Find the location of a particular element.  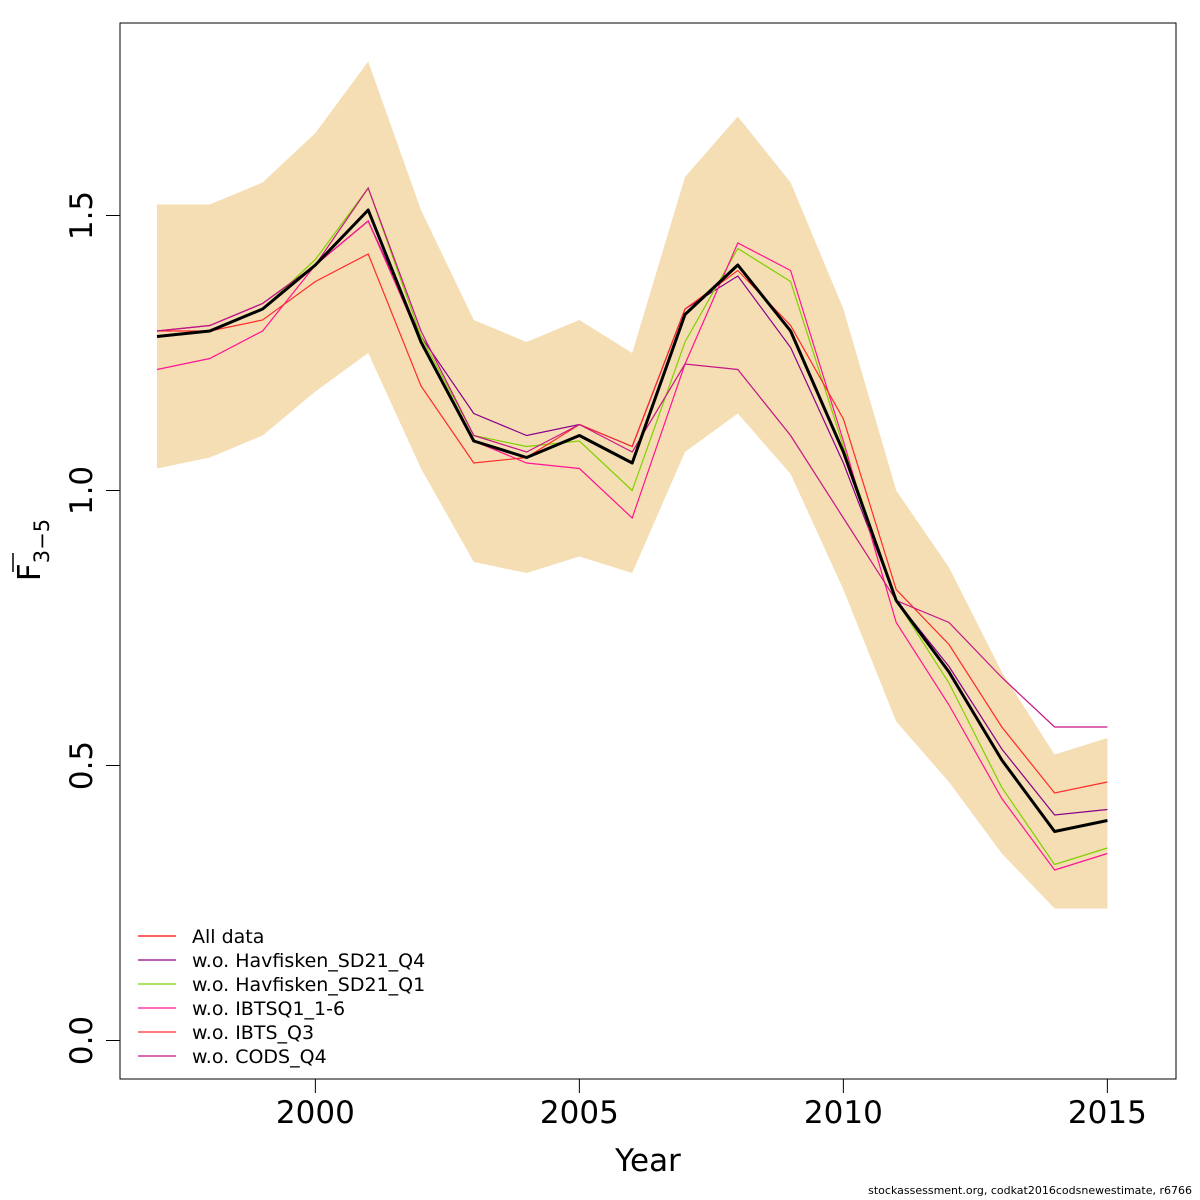

y-axis-title: F3−5 is located at coordinates (33, 550).